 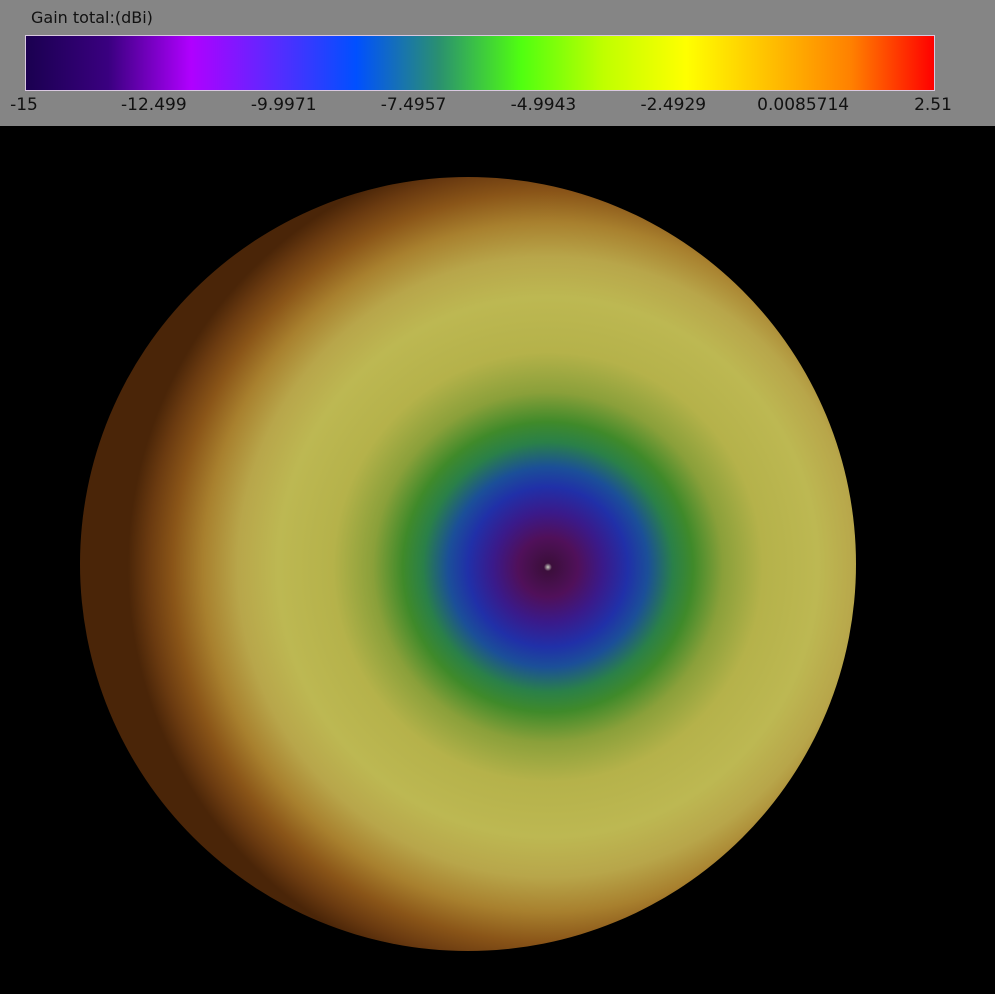 I want to click on colorbar-tick-label: -9.9971, so click(x=283, y=105).